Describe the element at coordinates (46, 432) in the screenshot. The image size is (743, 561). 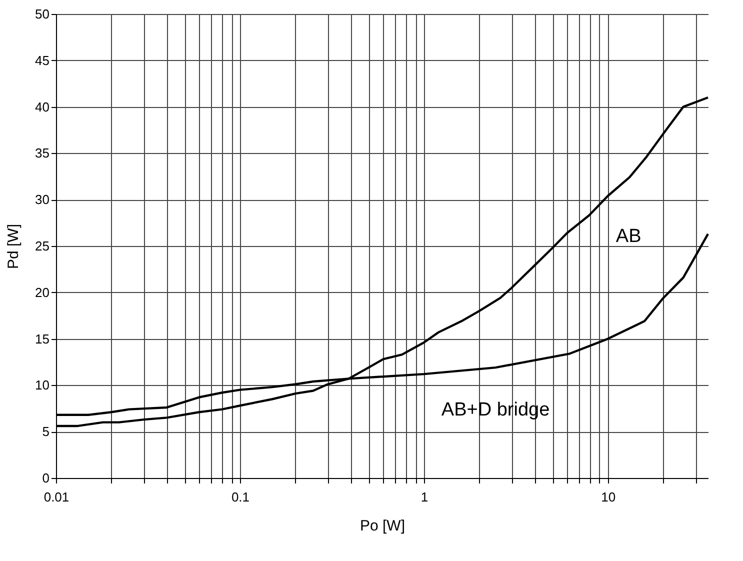
I see `y-tick-label: 5` at that location.